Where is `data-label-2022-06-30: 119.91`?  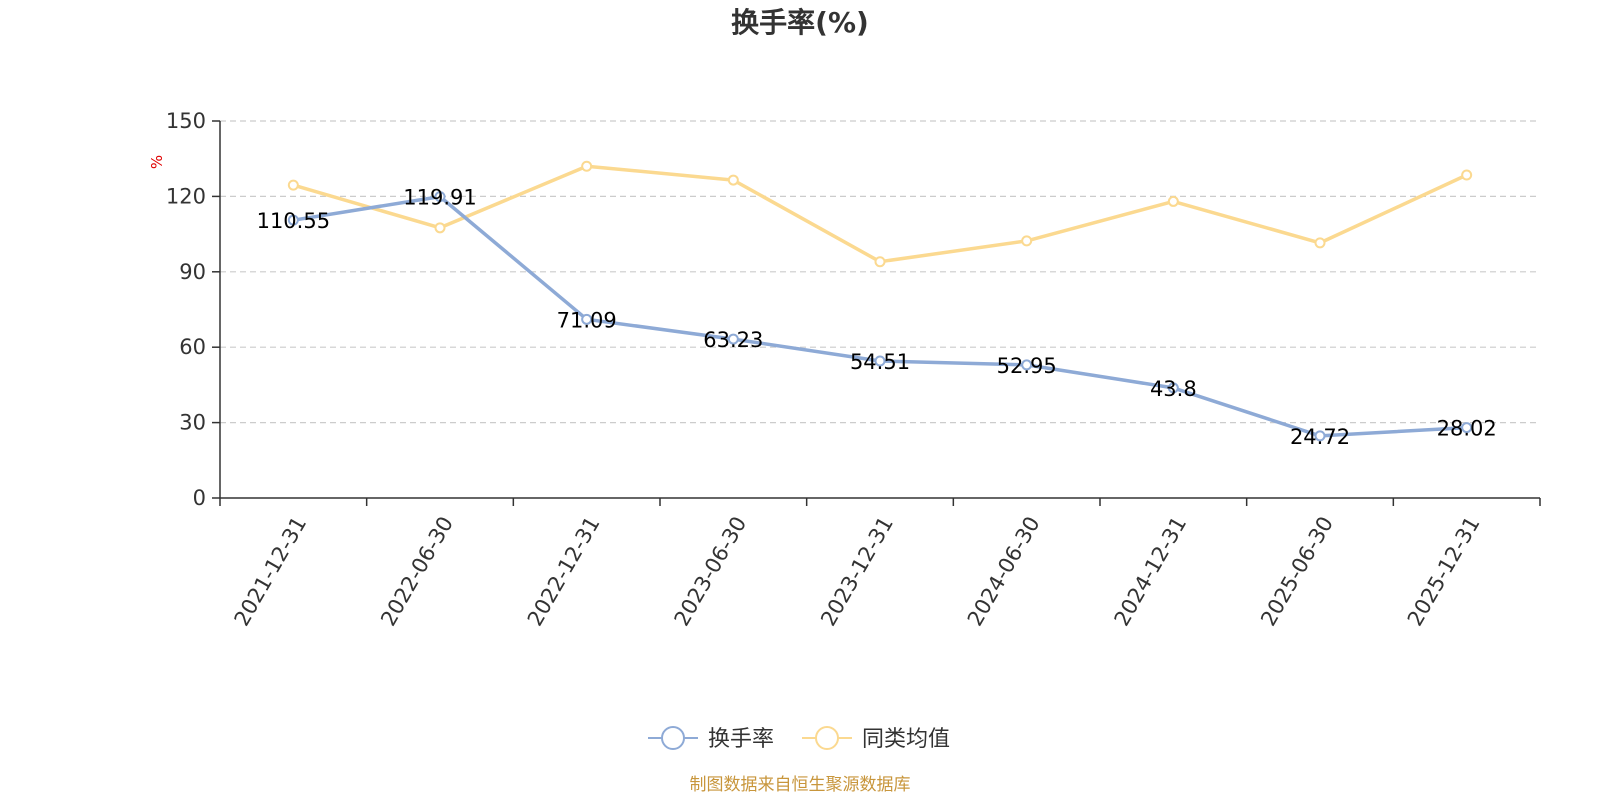
data-label-2022-06-30: 119.91 is located at coordinates (439, 198).